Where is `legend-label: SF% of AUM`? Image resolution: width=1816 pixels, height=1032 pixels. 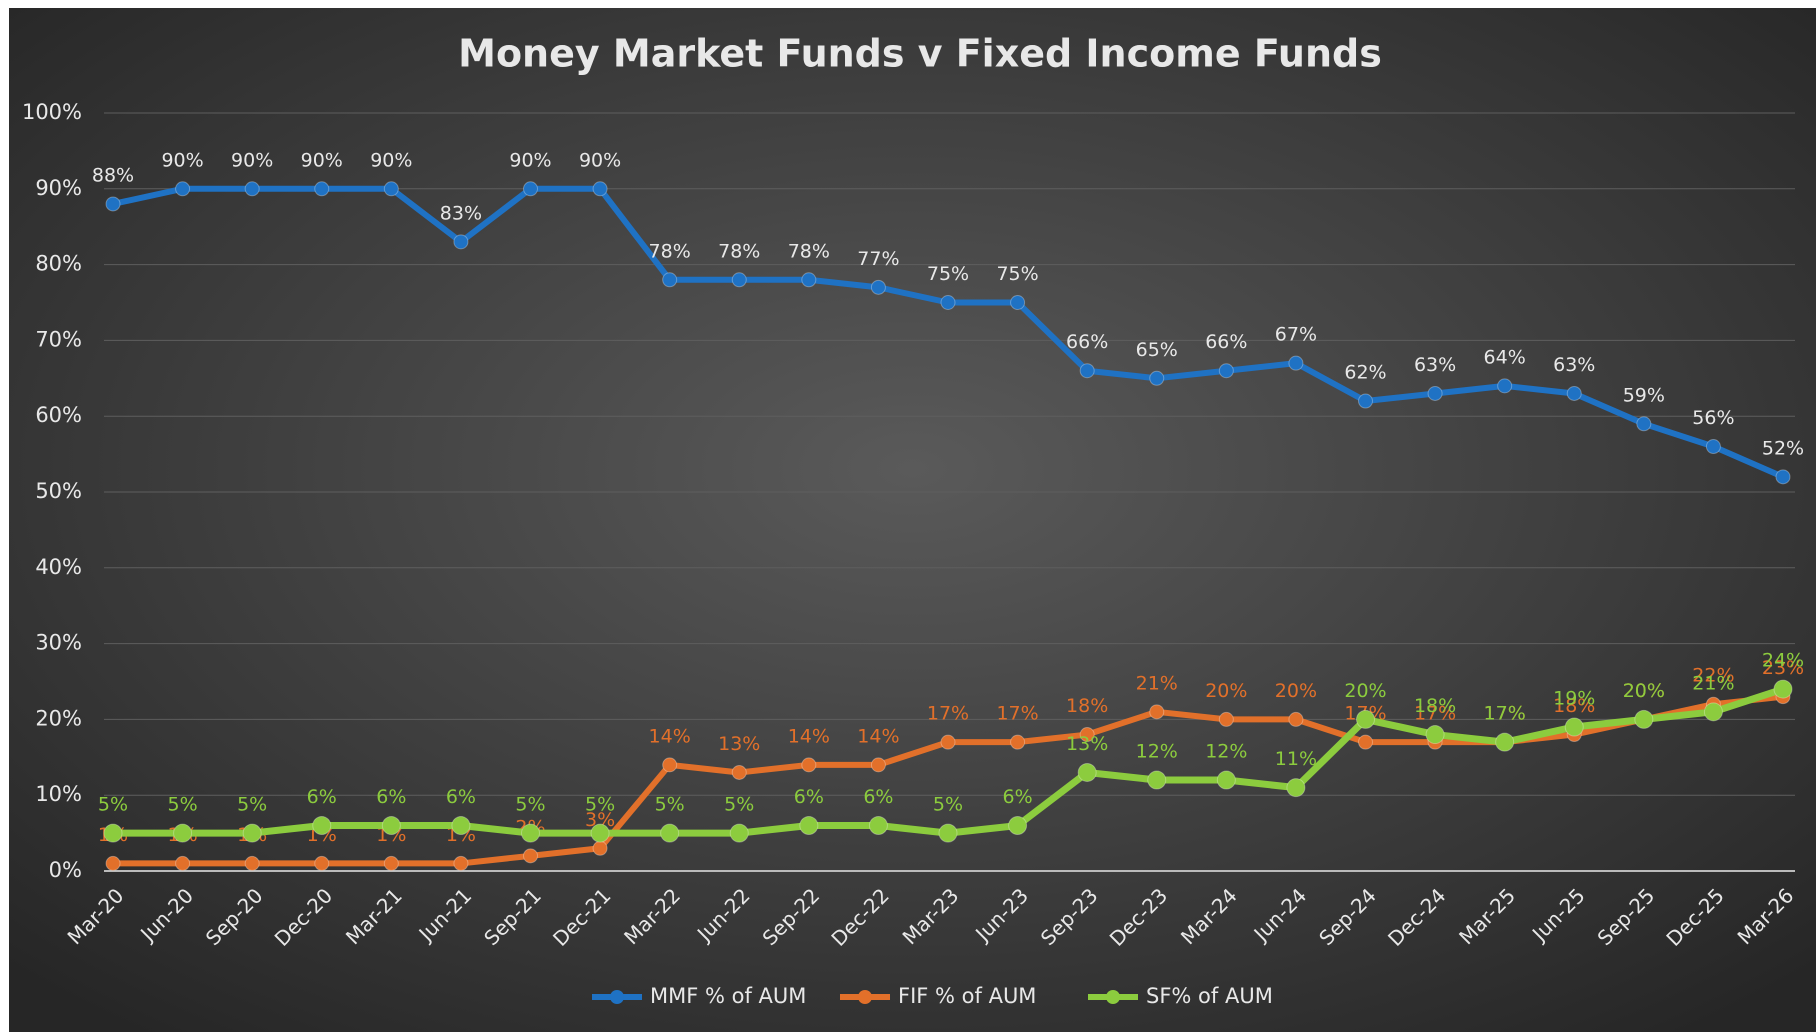
legend-label: SF% of AUM is located at coordinates (1209, 996).